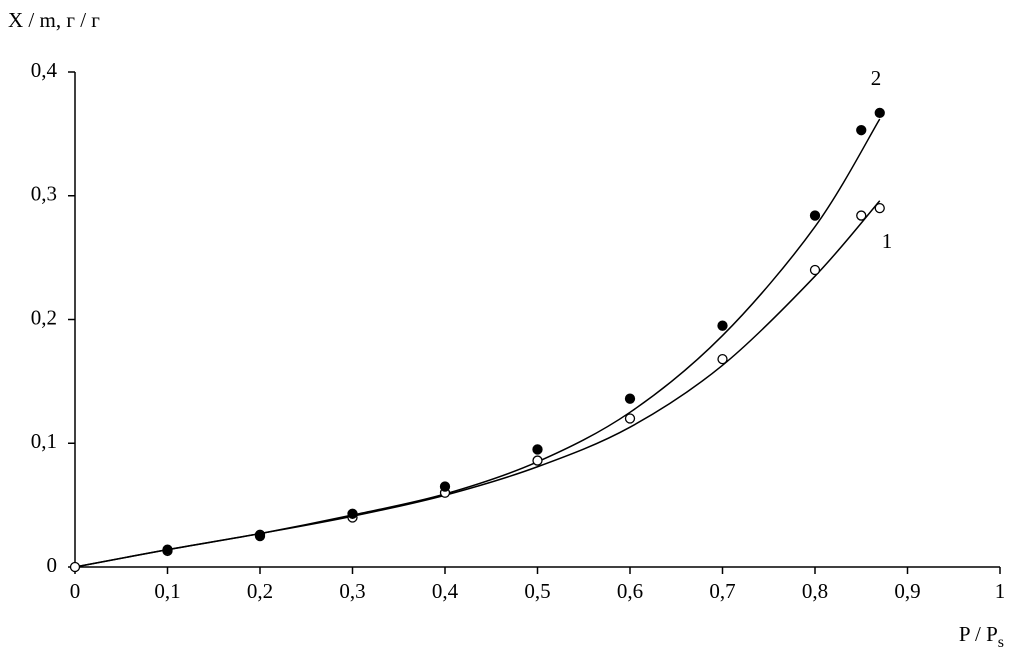  I want to click on x-axis-label-main: P / P, so click(978, 634).